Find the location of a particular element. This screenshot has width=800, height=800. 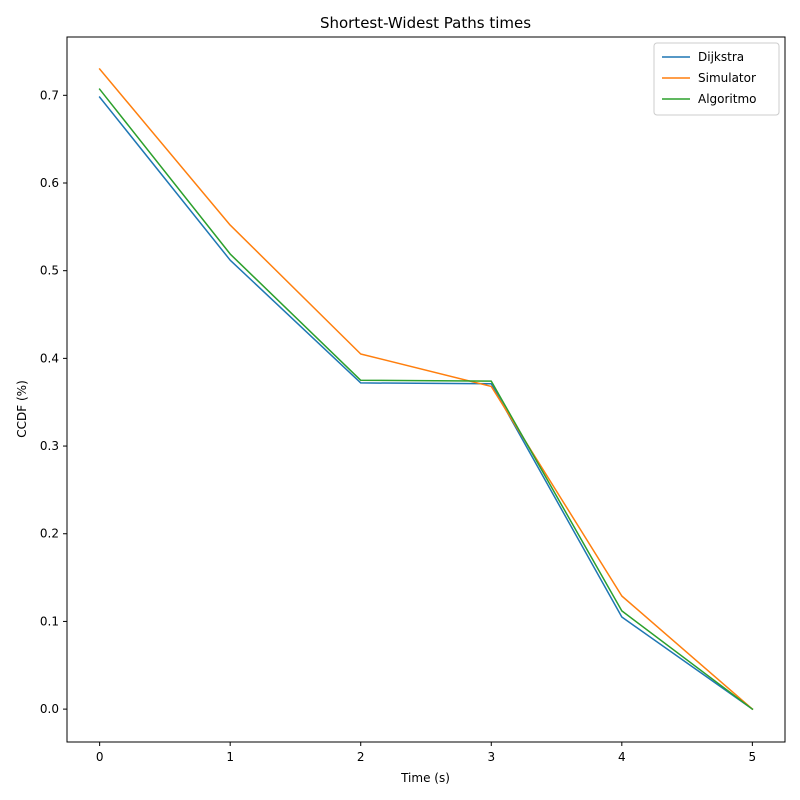

y-tick-label: 0.5 is located at coordinates (49, 271).